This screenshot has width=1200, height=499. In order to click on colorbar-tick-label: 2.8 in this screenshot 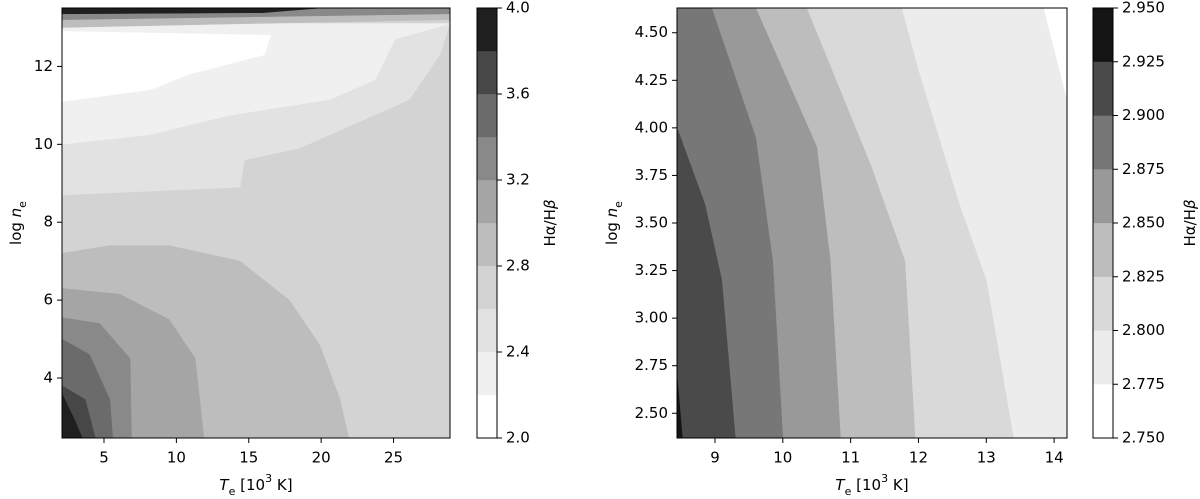, I will do `click(518, 266)`.